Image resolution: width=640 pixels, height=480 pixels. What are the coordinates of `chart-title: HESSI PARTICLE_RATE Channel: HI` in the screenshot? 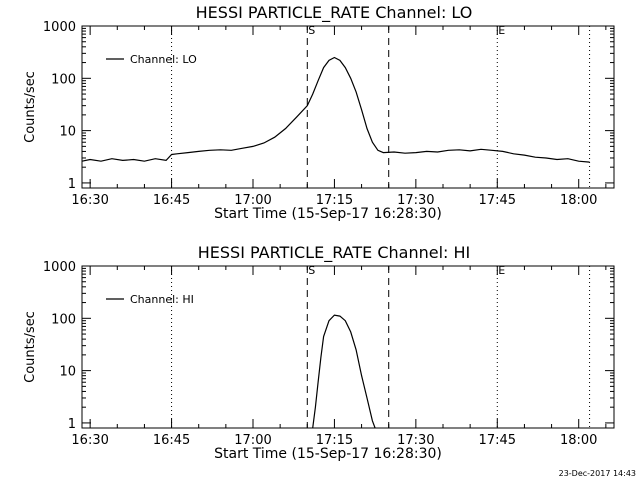 It's located at (334, 253).